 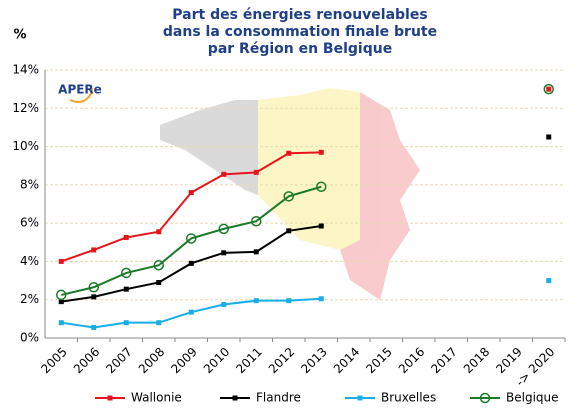 I want to click on x-tick-label: 2017, so click(x=443, y=360).